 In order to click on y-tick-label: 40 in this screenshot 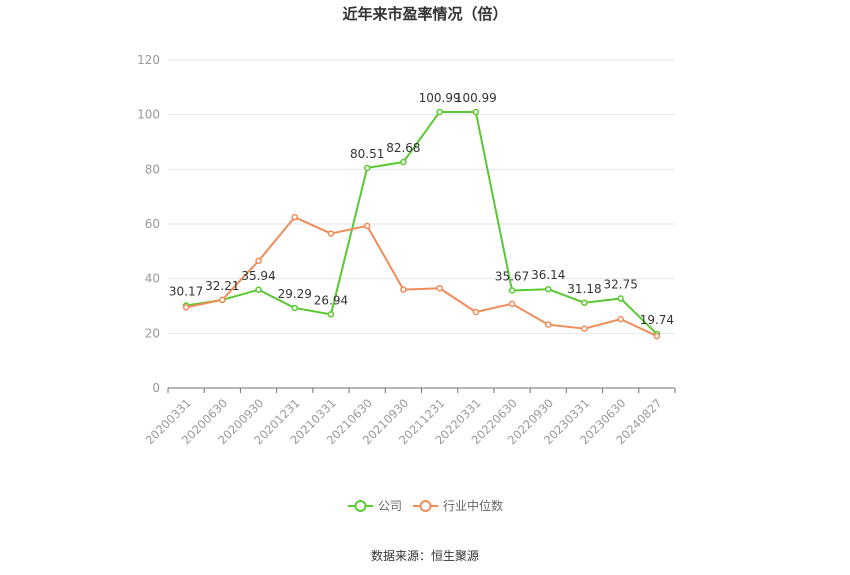, I will do `click(152, 279)`.